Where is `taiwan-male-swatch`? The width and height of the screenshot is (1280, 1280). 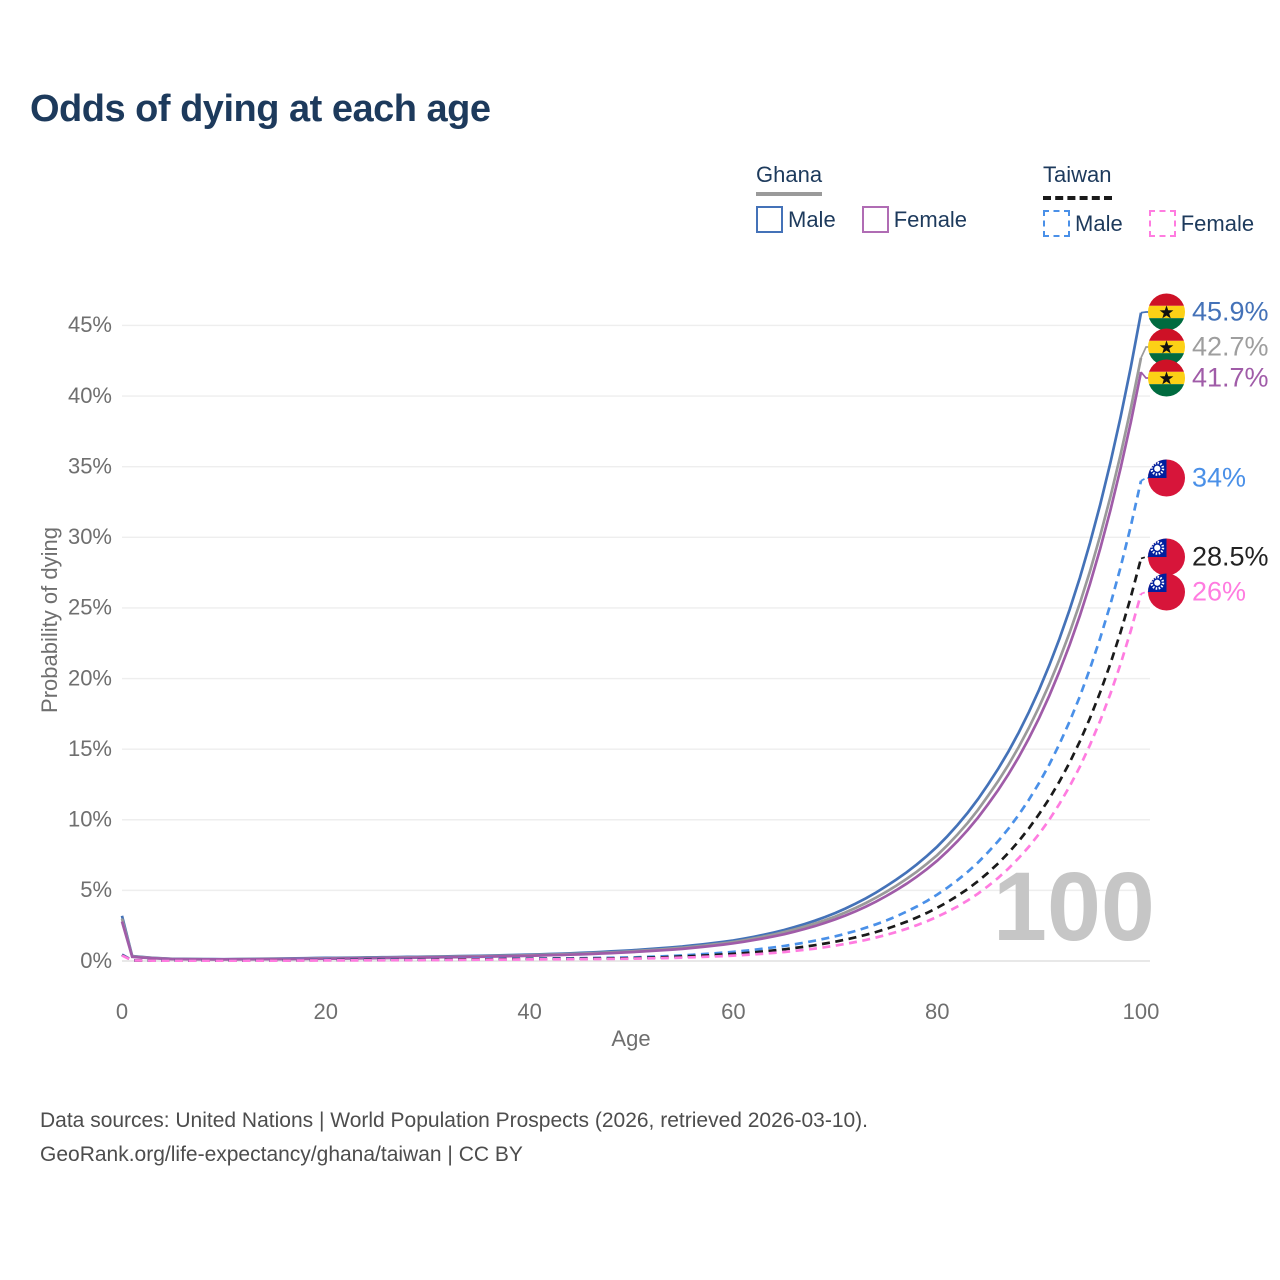 taiwan-male-swatch is located at coordinates (1057, 223).